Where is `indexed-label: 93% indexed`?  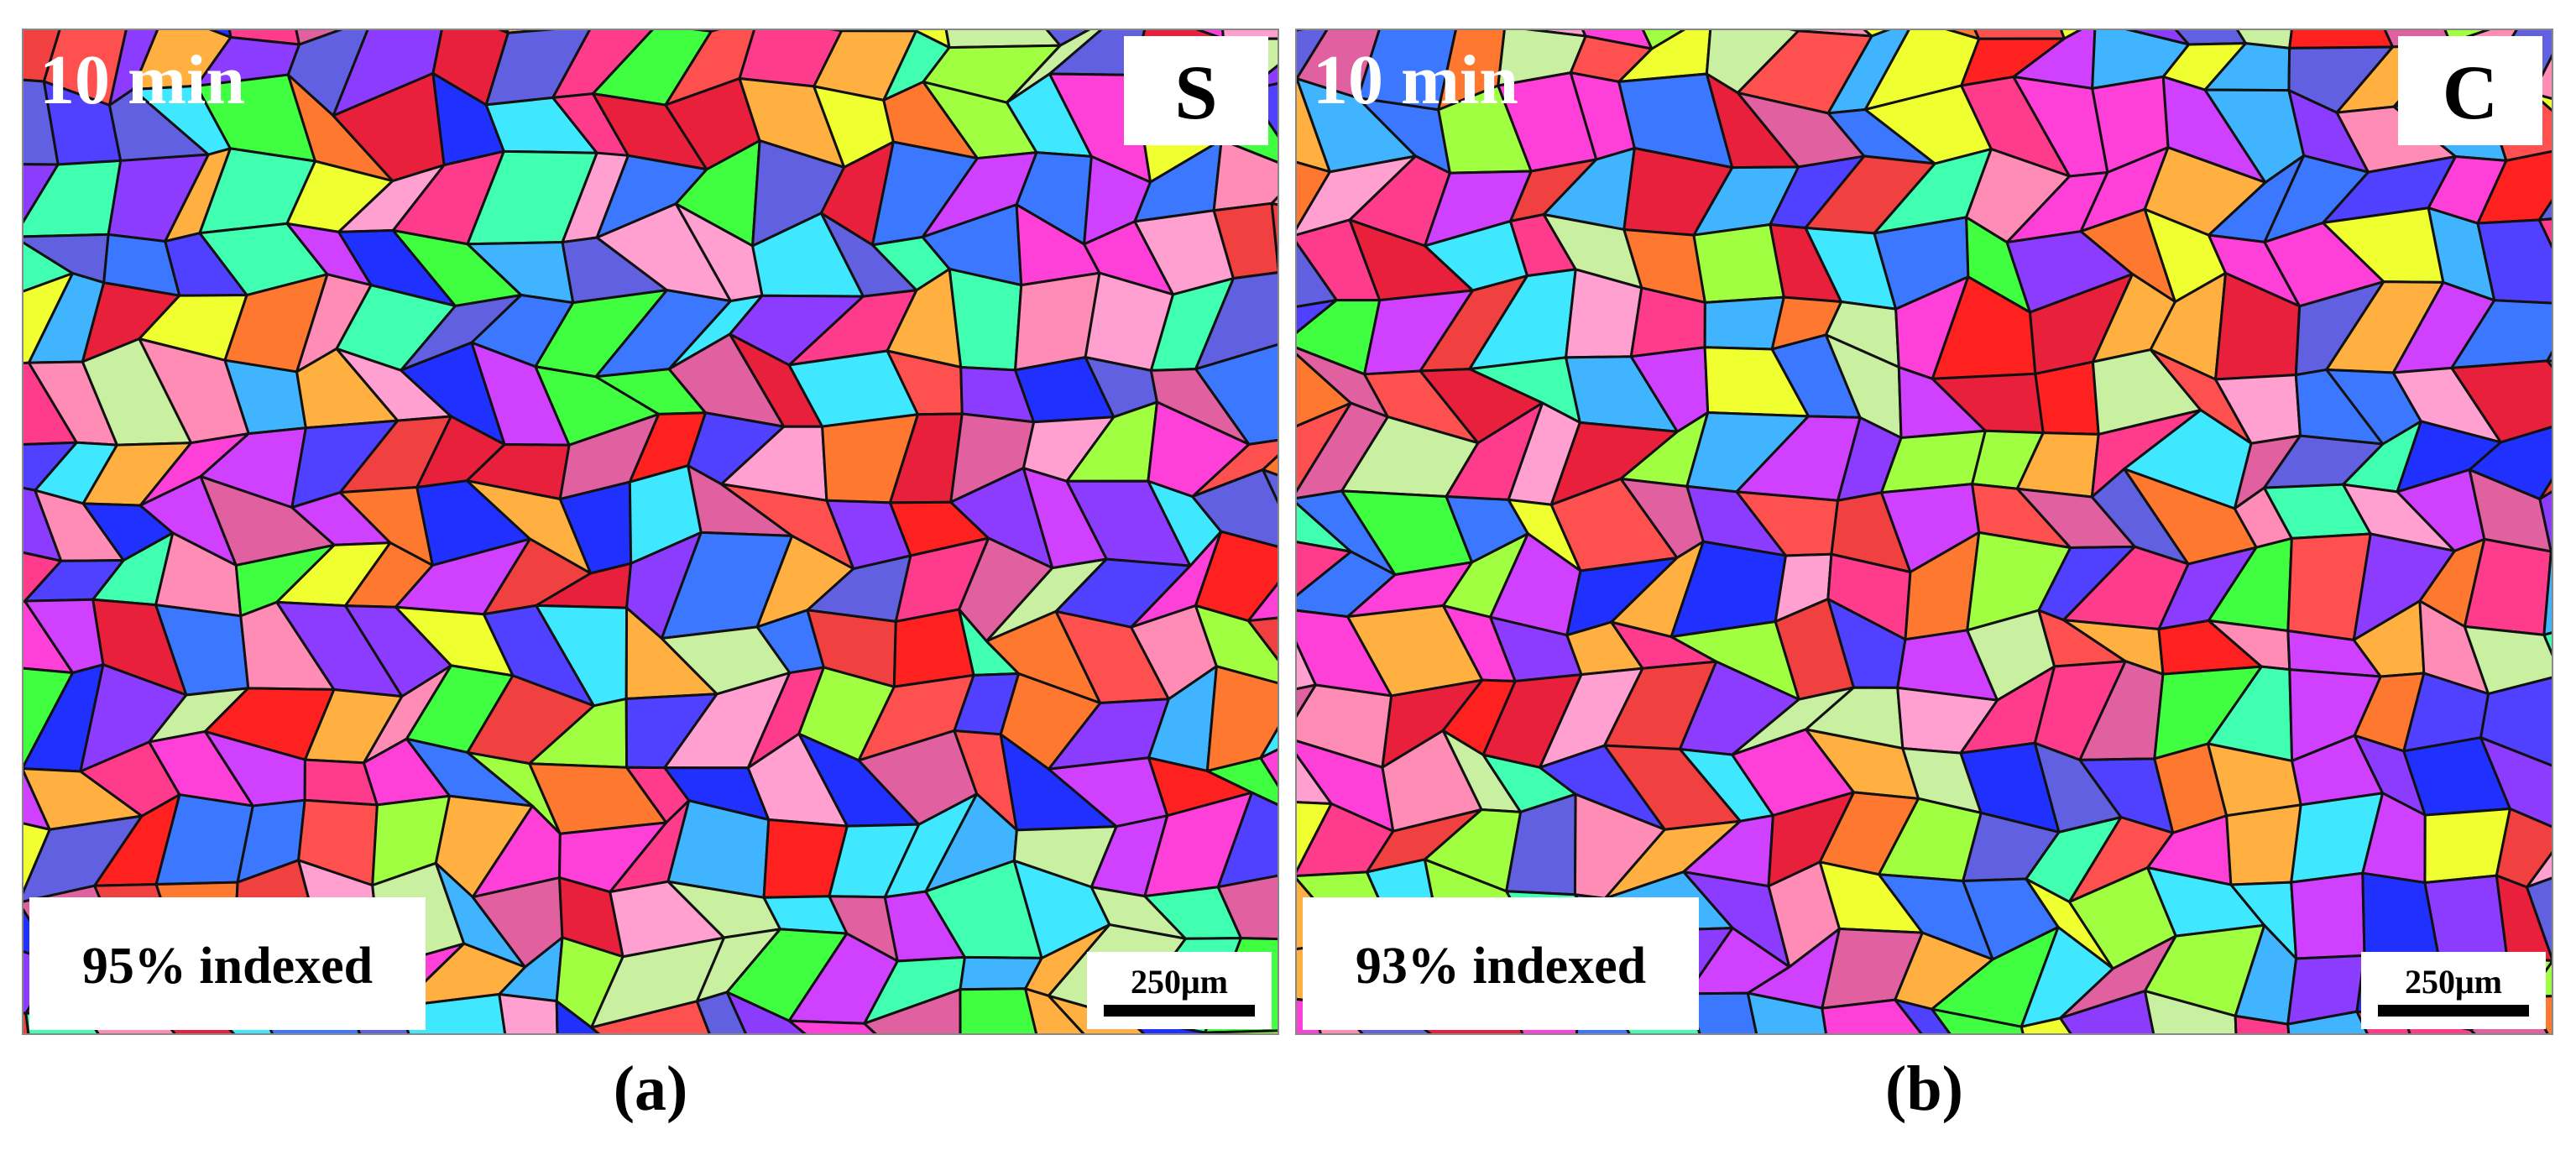
indexed-label: 93% indexed is located at coordinates (1501, 966).